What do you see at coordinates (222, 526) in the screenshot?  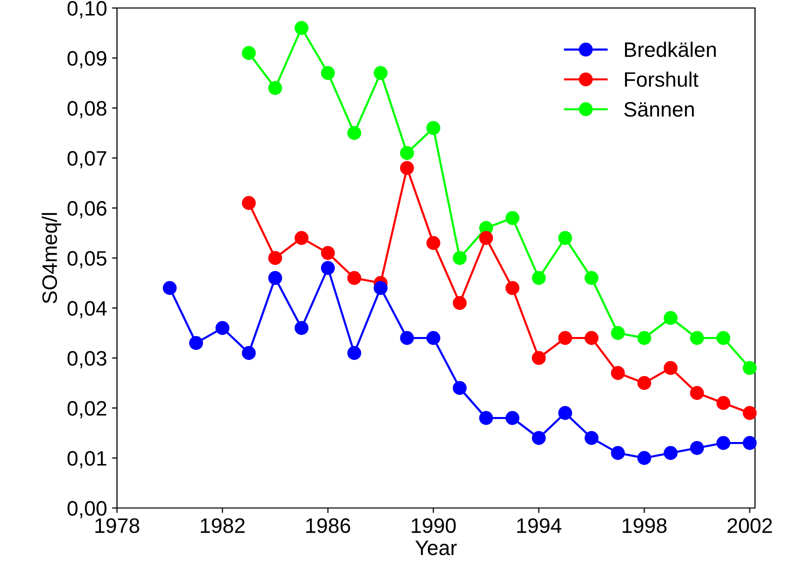 I see `x-tick-label: 1982` at bounding box center [222, 526].